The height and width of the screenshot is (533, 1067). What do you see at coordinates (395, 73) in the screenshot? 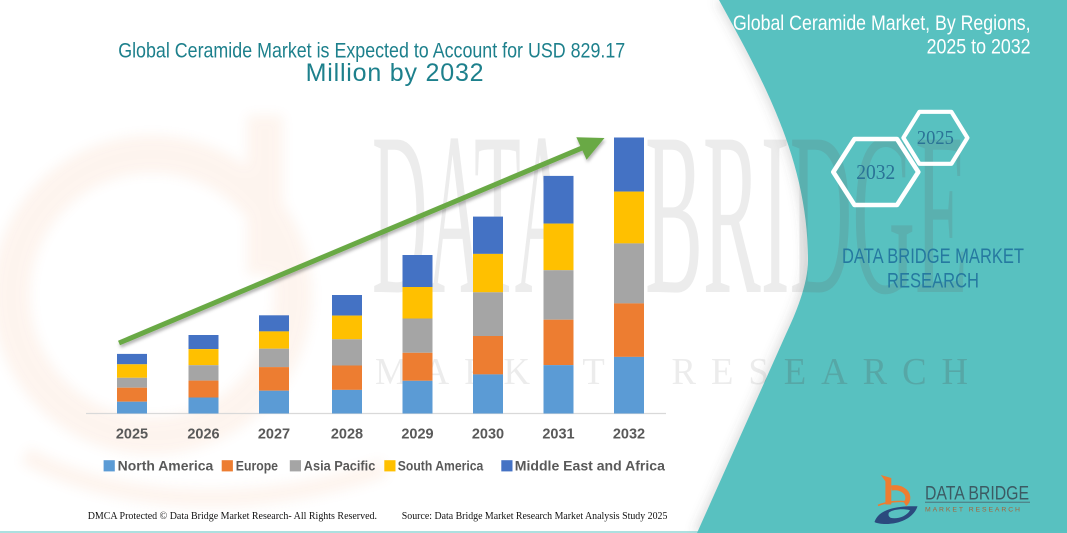
I see `svg-text: Million by 2032` at bounding box center [395, 73].